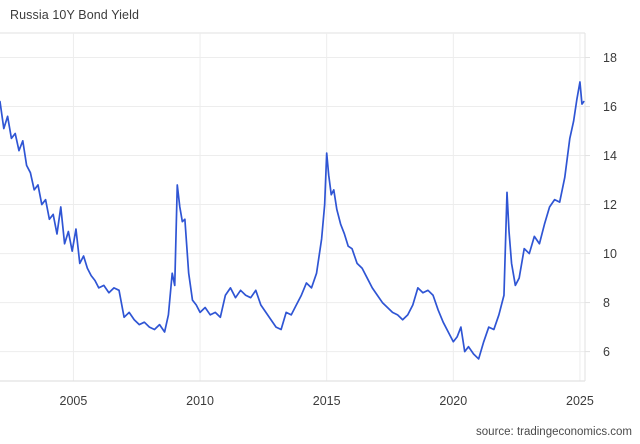 This screenshot has width=640, height=444. Describe the element at coordinates (610, 107) in the screenshot. I see `y-tick-label: 16` at that location.